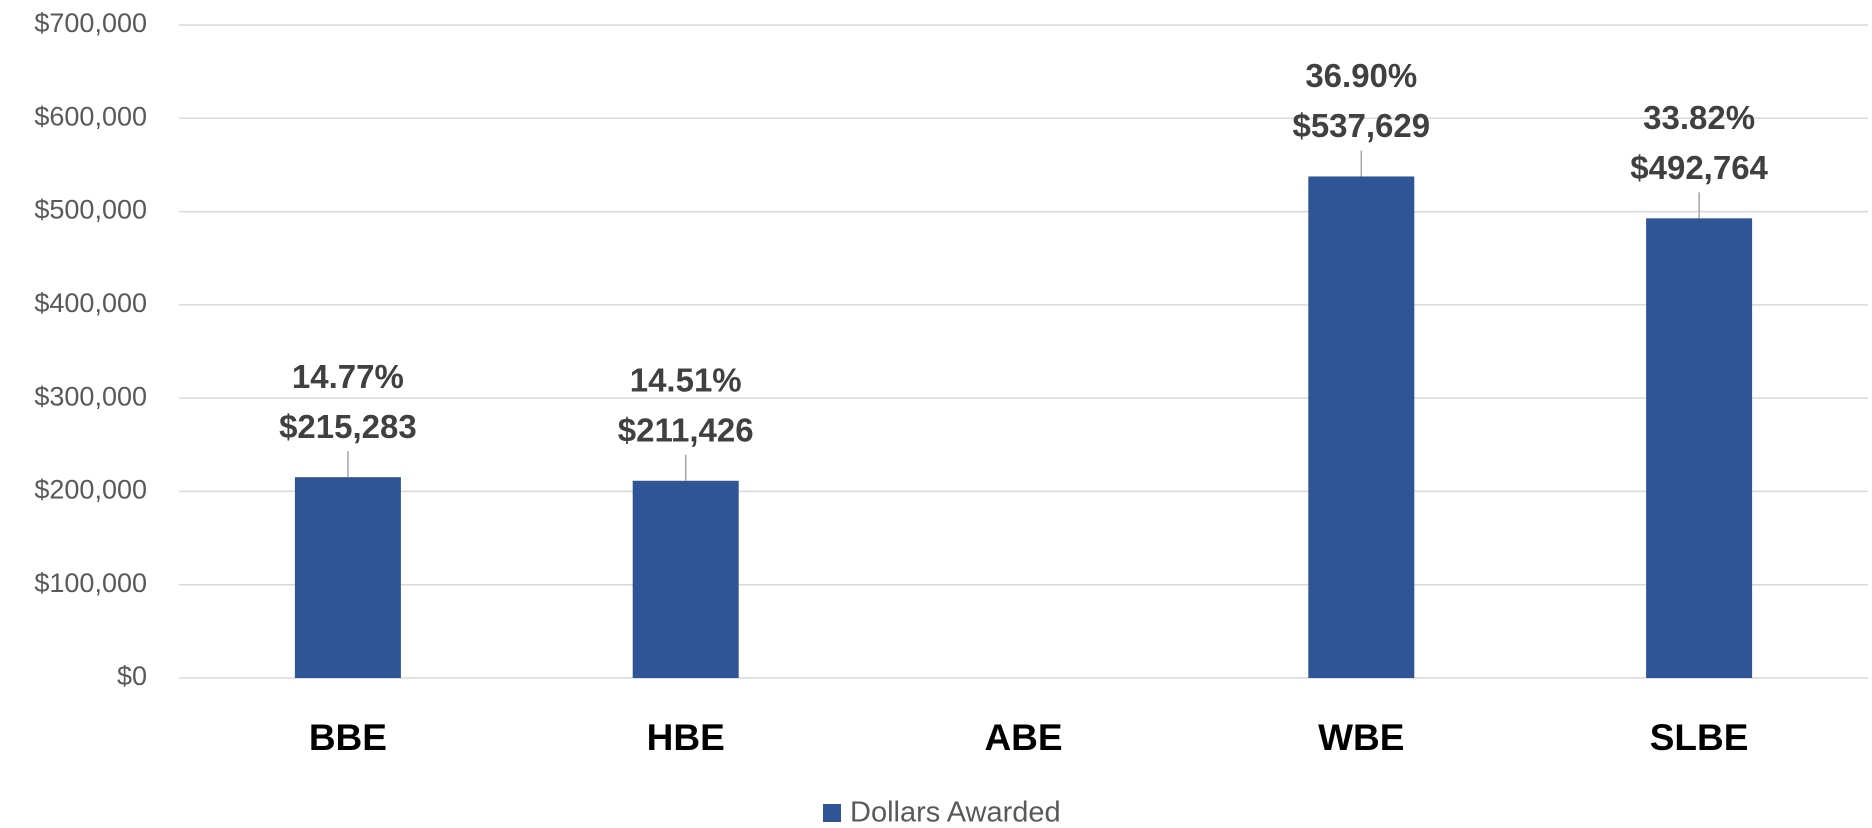 This screenshot has width=1872, height=828. I want to click on y-tick-label: $600,000, so click(90, 116).